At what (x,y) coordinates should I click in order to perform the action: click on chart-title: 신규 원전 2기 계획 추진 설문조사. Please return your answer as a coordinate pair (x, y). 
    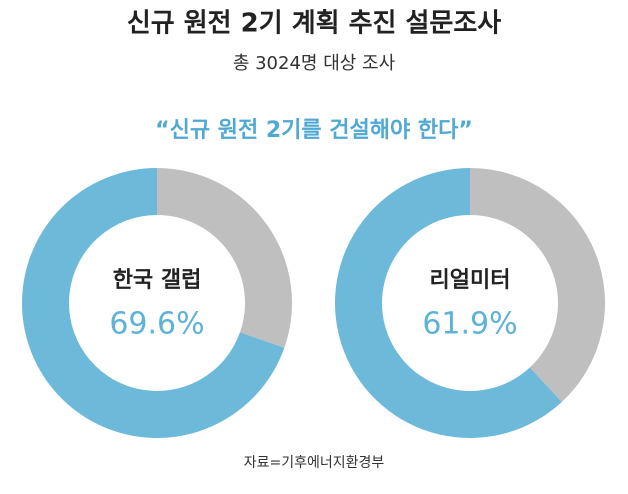
    Looking at the image, I should click on (314, 24).